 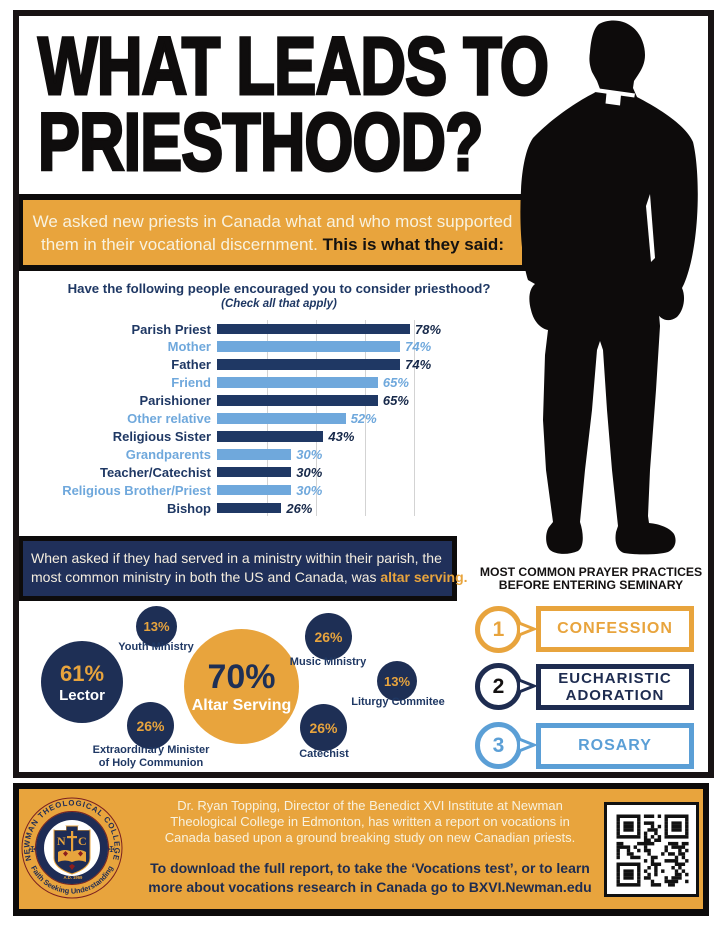 I want to click on svg-text: N, so click(x=61, y=841).